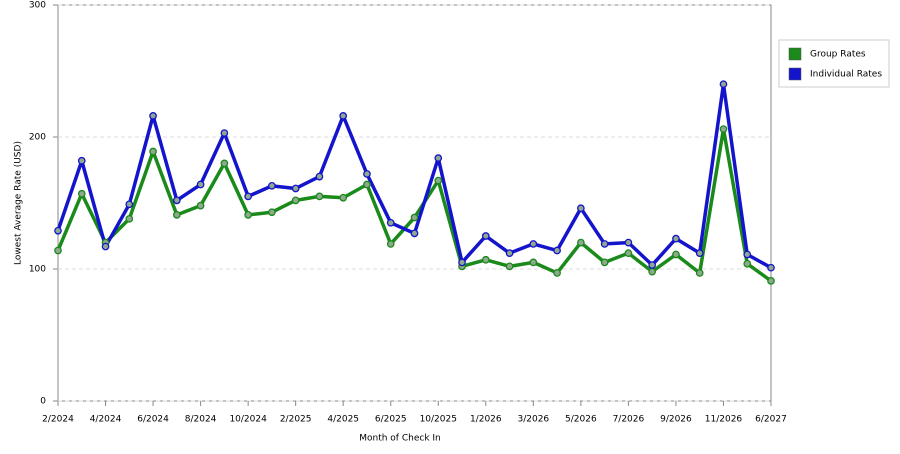 This screenshot has width=900, height=454. I want to click on x-tick-label: 4/2024, so click(106, 420).